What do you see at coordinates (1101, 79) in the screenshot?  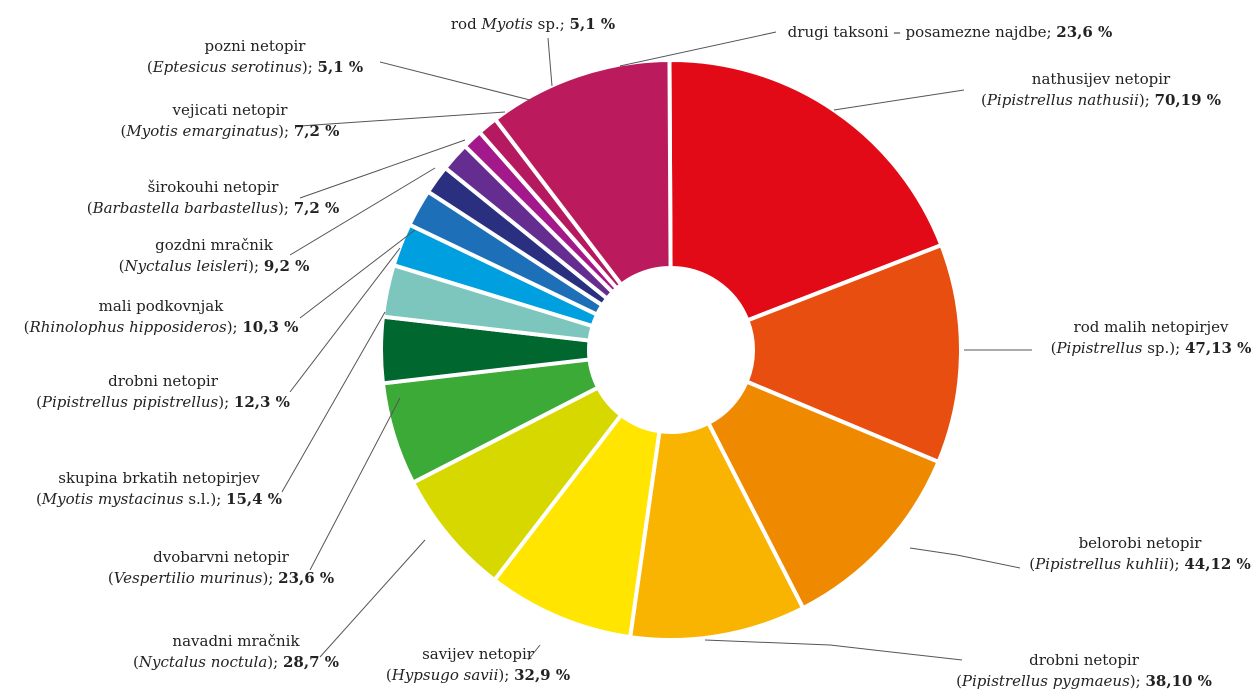 I see `slice-label-name: nathusijev netopir` at bounding box center [1101, 79].